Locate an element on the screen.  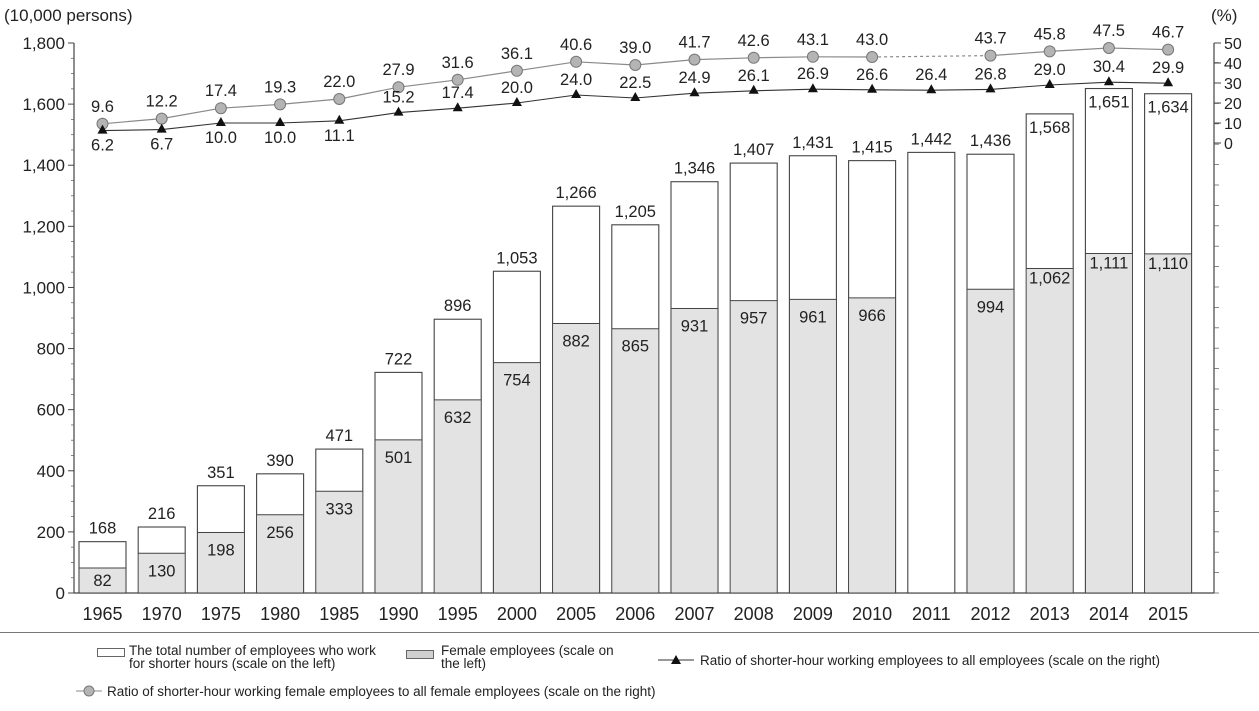
right-tick-label: 40 is located at coordinates (1233, 64).